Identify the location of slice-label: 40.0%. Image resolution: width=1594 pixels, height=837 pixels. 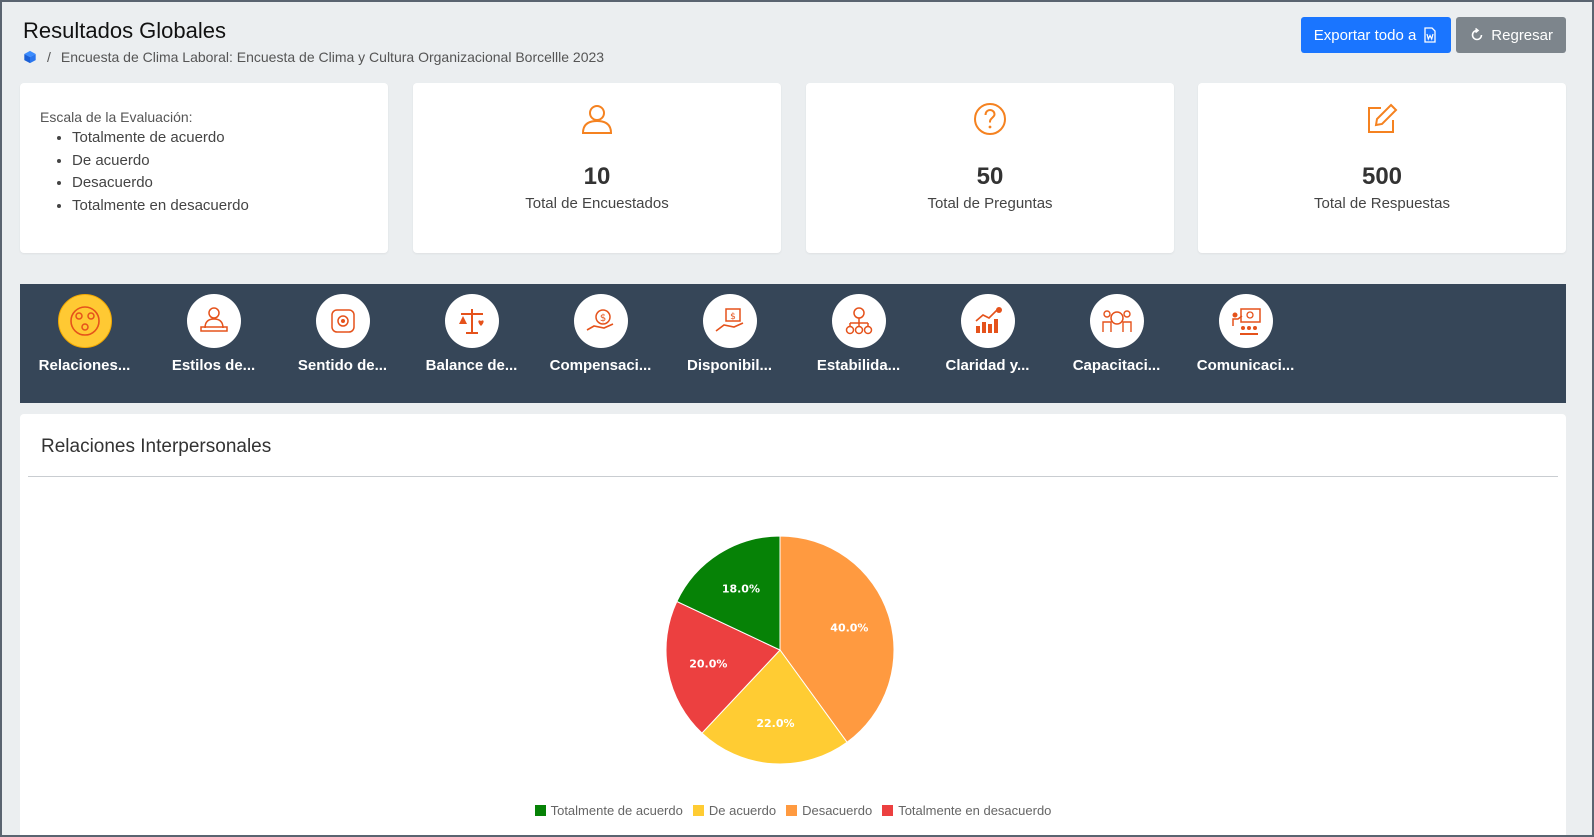
(849, 627).